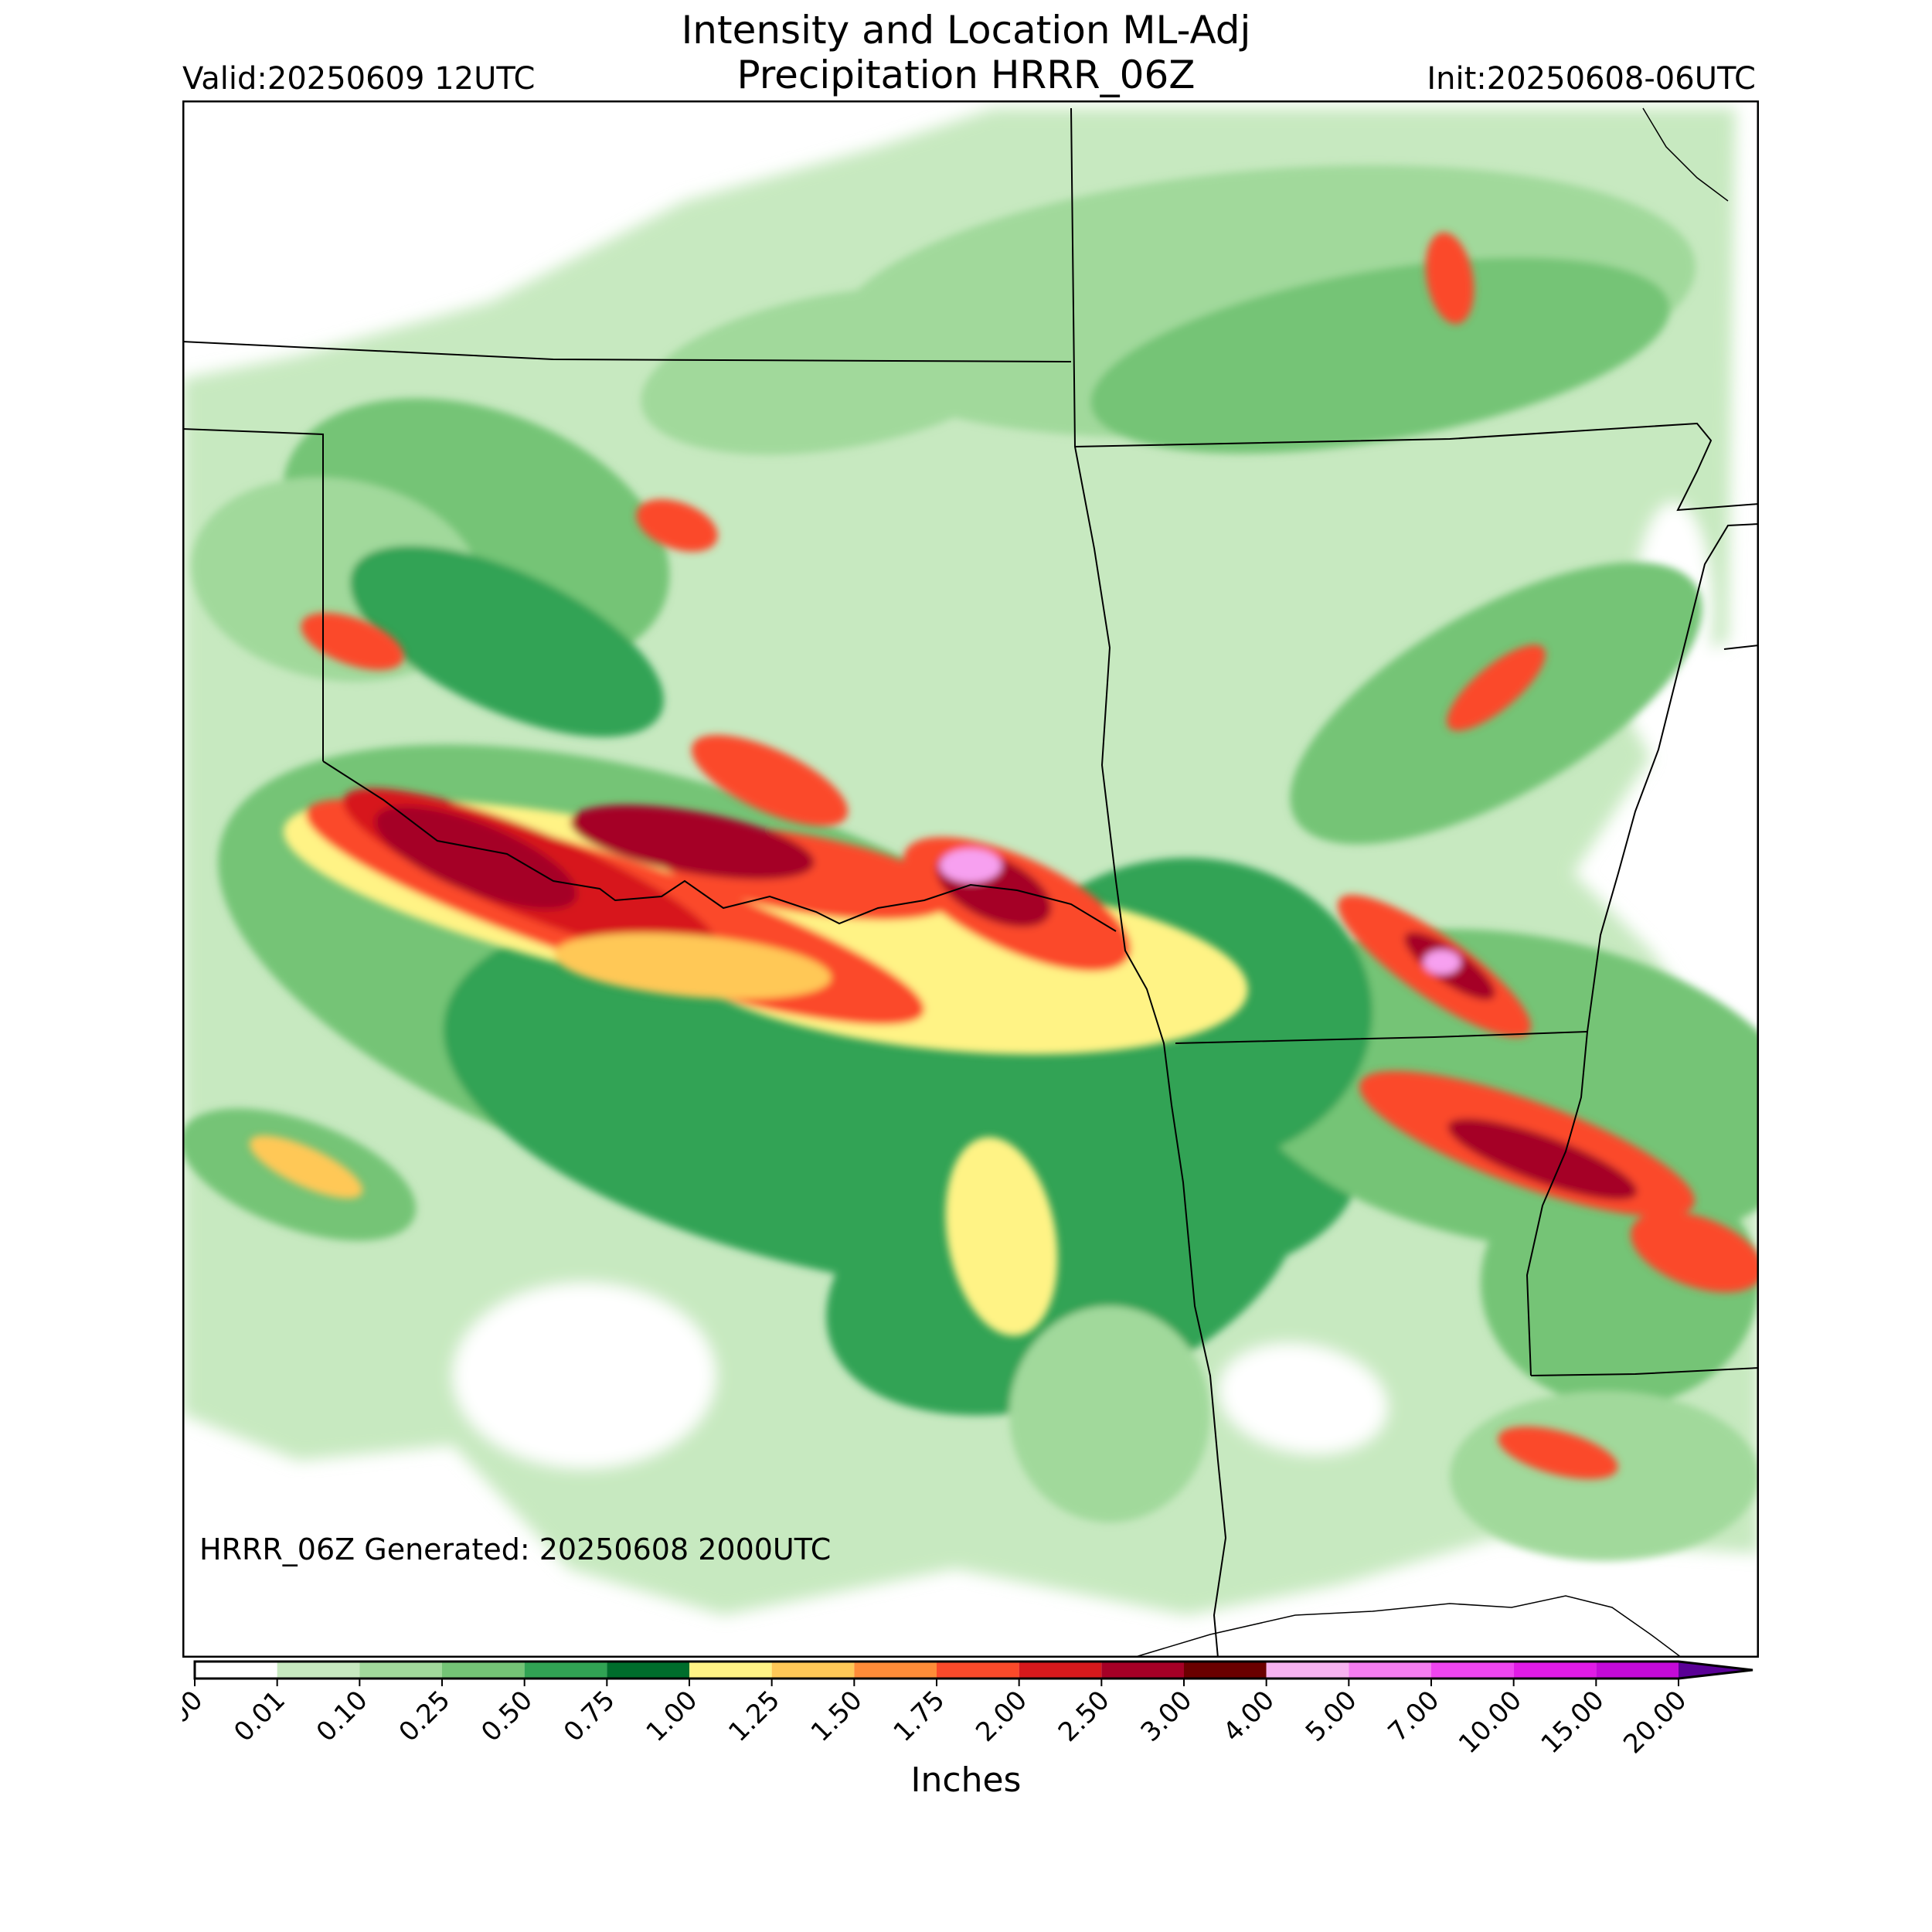 The image size is (1932, 1932). Describe the element at coordinates (1716, 1671) in the screenshot. I see `colorbar-extend-arrow` at that location.